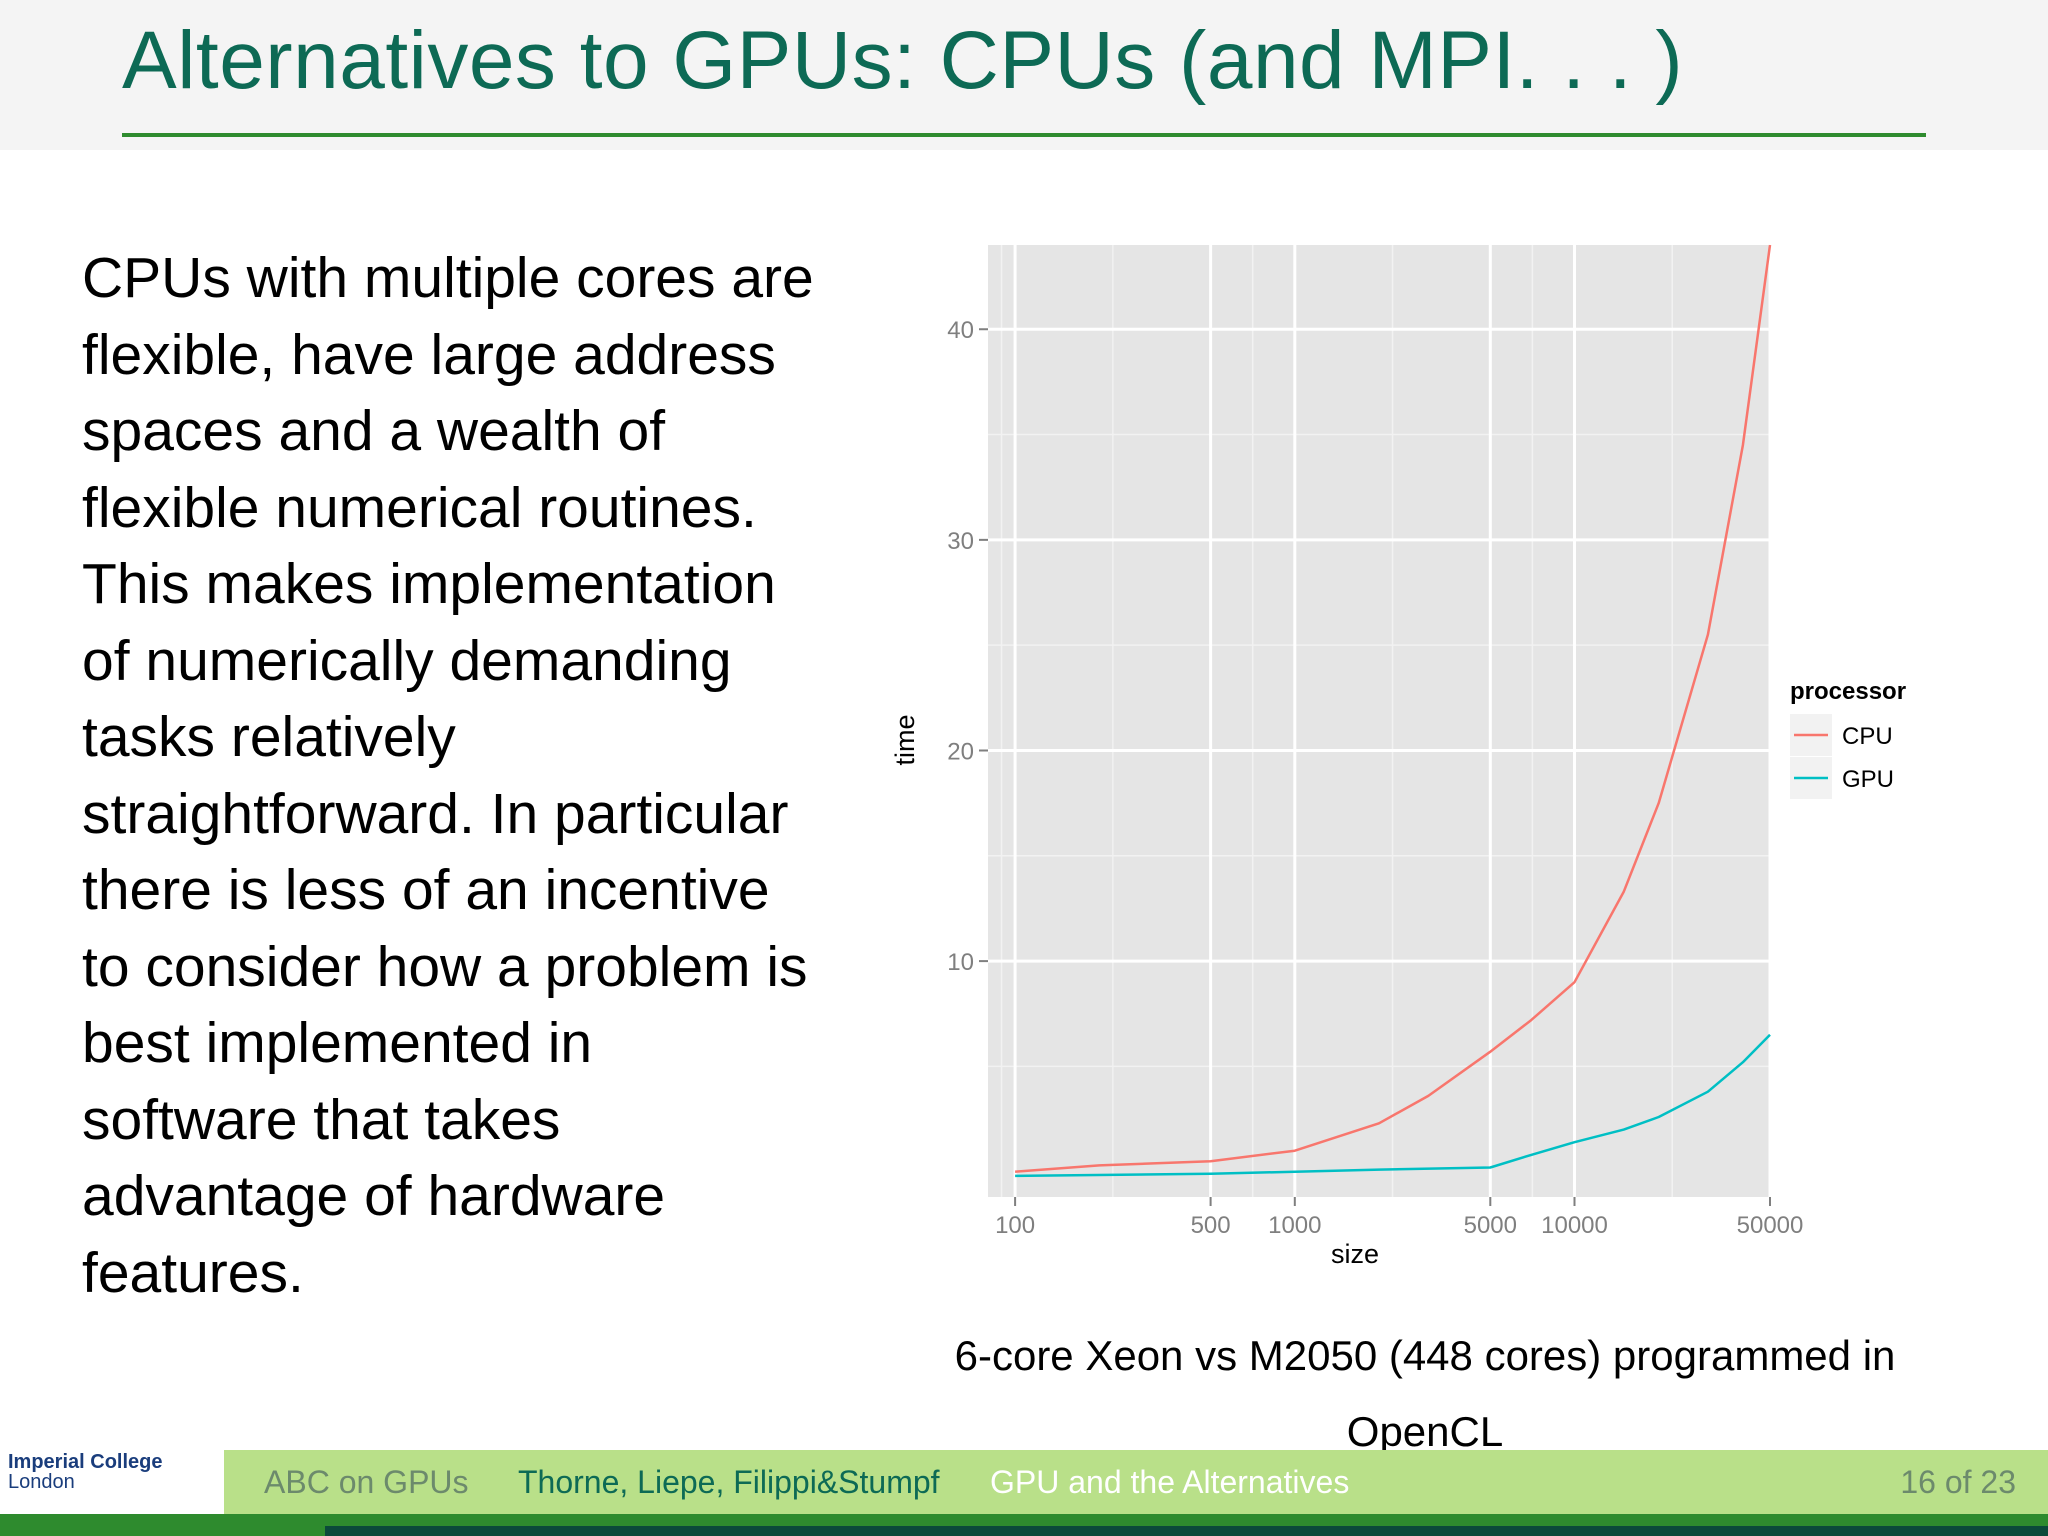  What do you see at coordinates (1294, 1225) in the screenshot?
I see `x-tick-label: 1000` at bounding box center [1294, 1225].